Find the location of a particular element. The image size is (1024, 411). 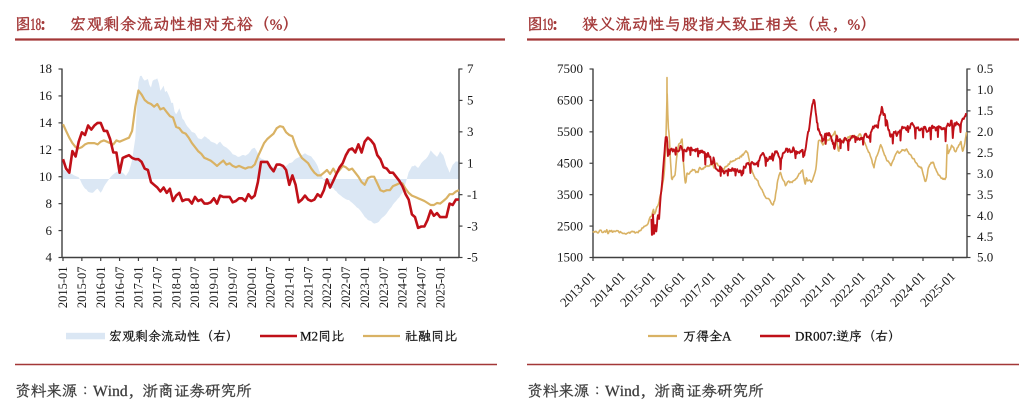

svg-text: 2017-01 is located at coordinates (139, 288).